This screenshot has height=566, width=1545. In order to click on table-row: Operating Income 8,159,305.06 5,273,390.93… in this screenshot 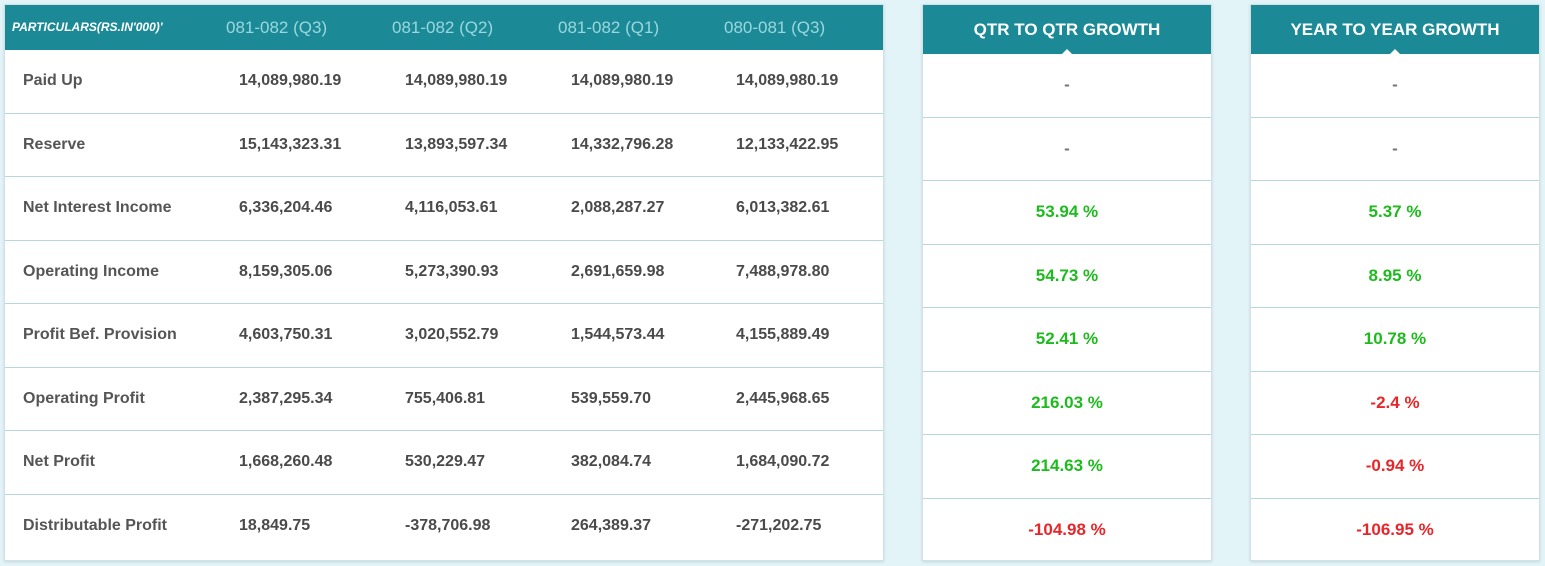, I will do `click(444, 272)`.